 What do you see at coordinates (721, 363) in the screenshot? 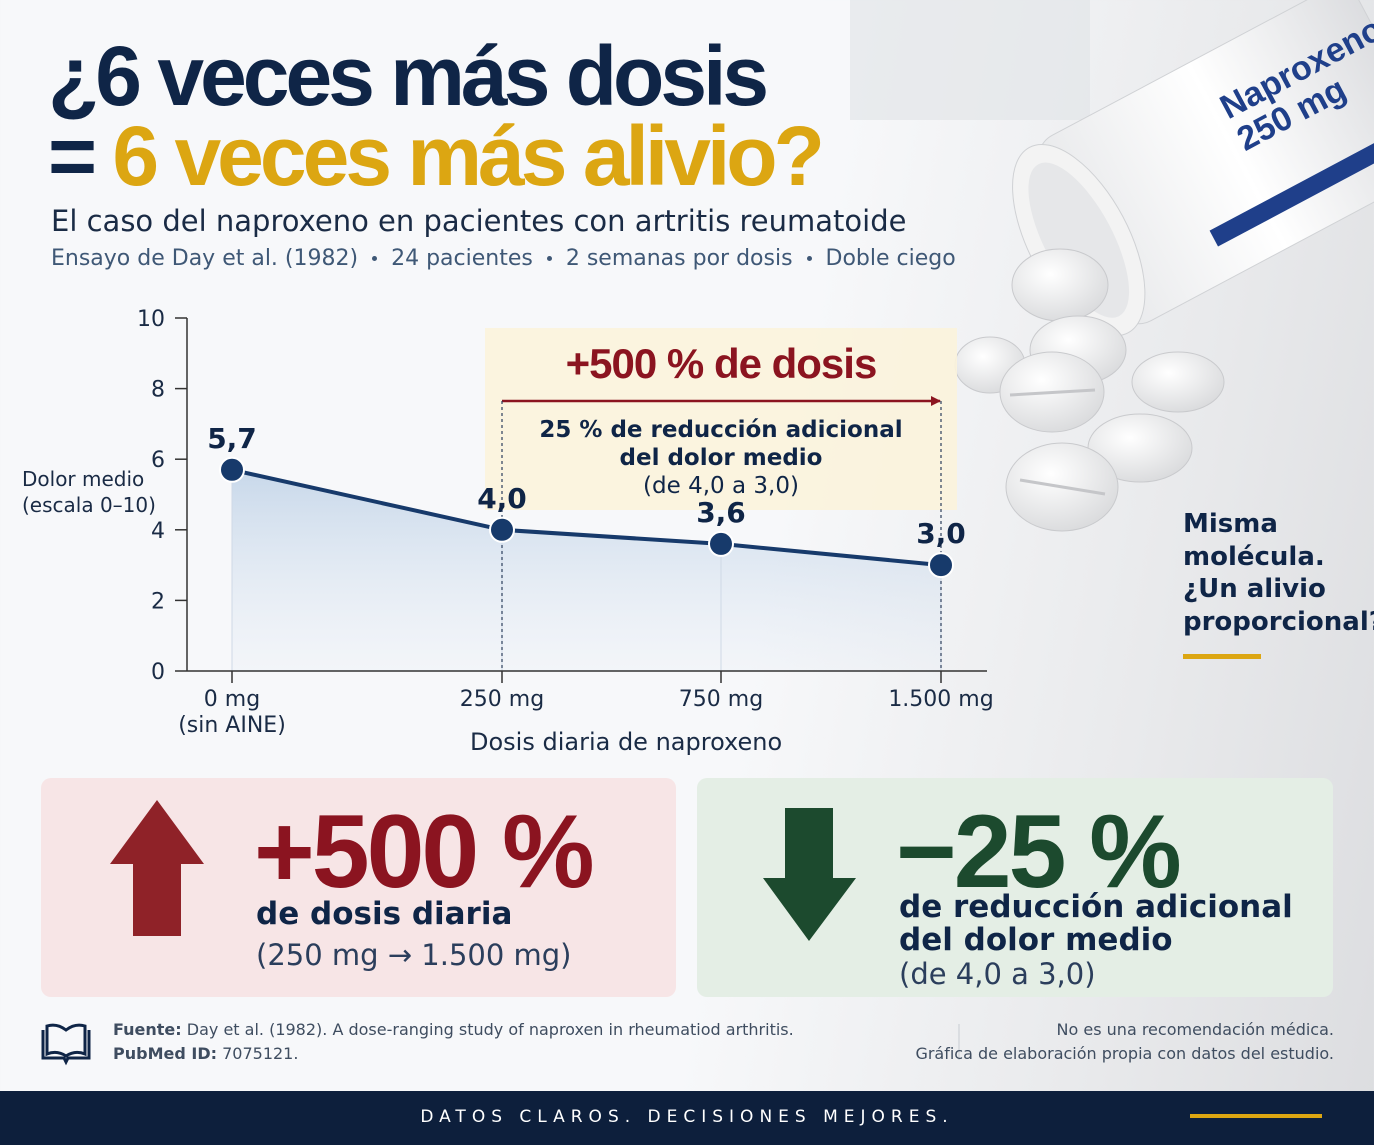
I see `annotation-title: +500 % de dosis` at bounding box center [721, 363].